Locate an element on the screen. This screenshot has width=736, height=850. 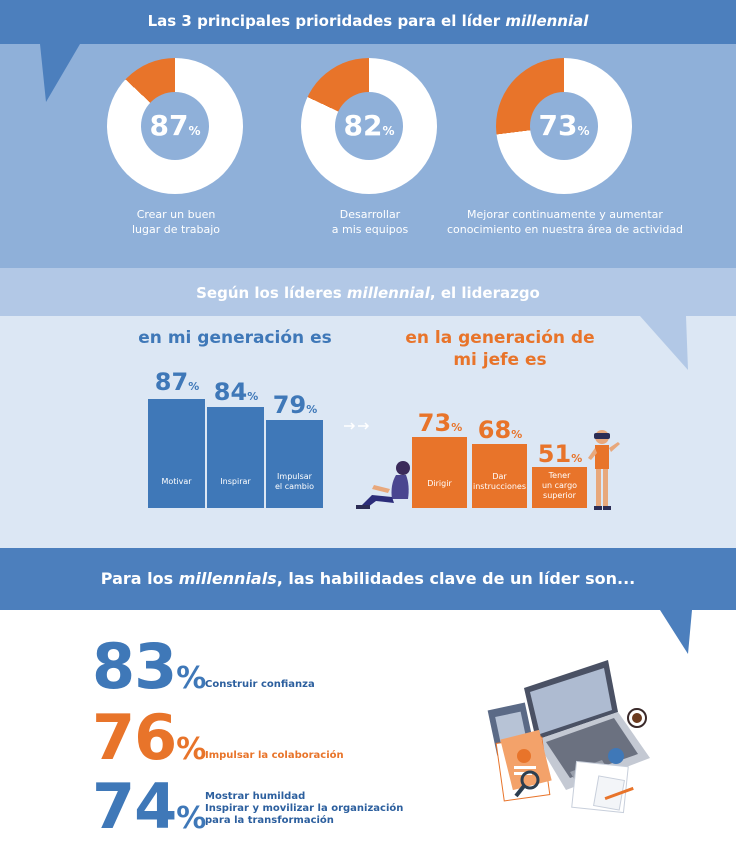
donut-chart-2: 82% is located at coordinates (369, 126).